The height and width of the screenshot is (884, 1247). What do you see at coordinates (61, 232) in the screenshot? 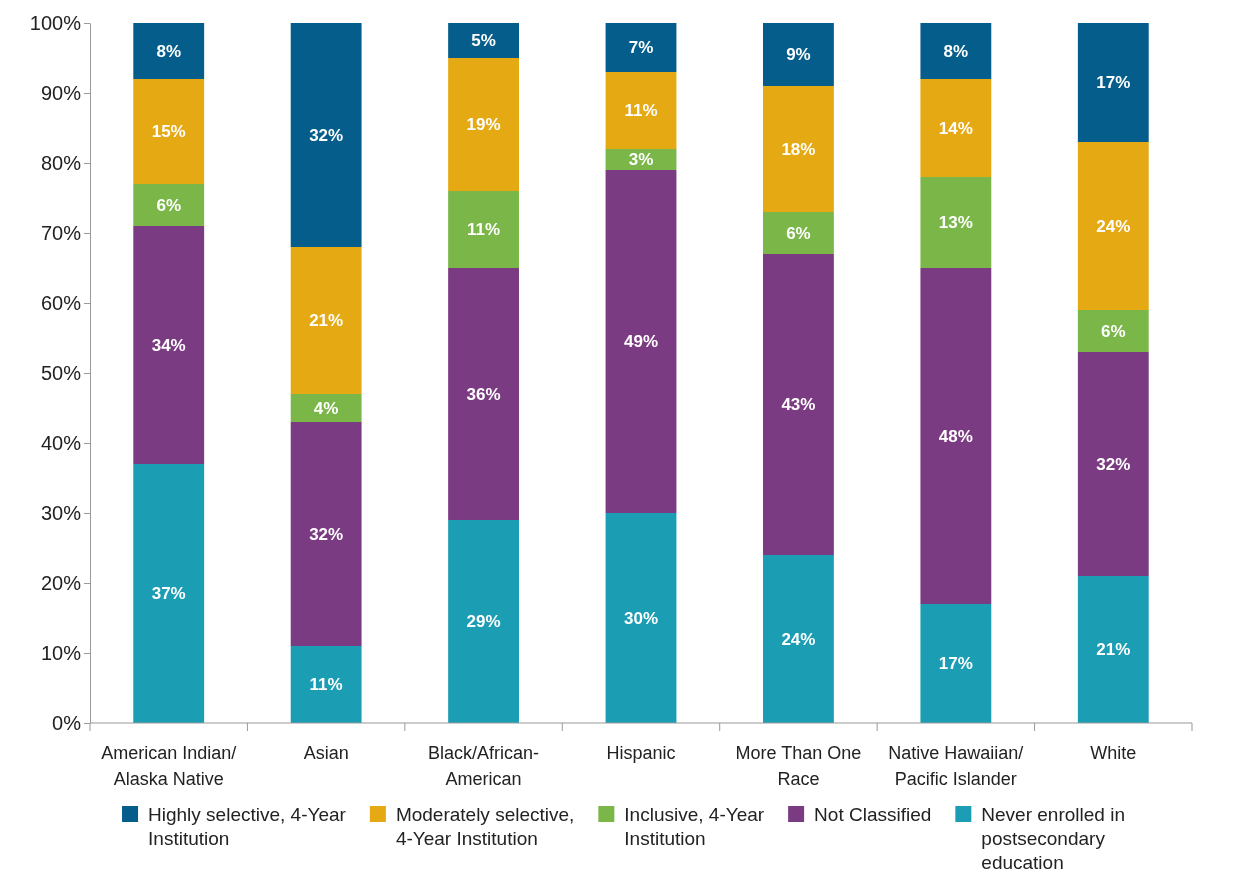
I see `y-tick-label: 70%` at bounding box center [61, 232].